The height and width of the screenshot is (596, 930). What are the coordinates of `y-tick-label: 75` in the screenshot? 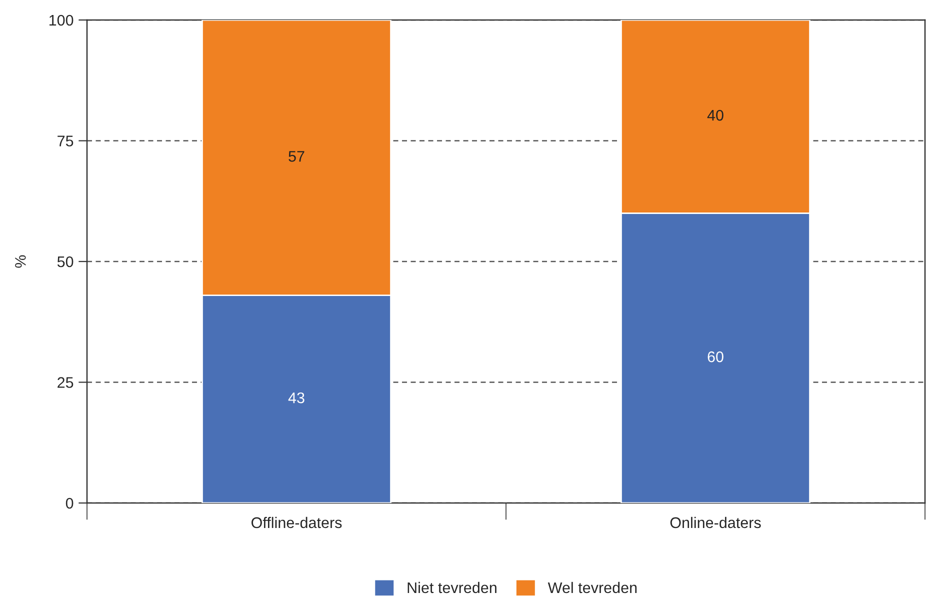 It's located at (66, 141).